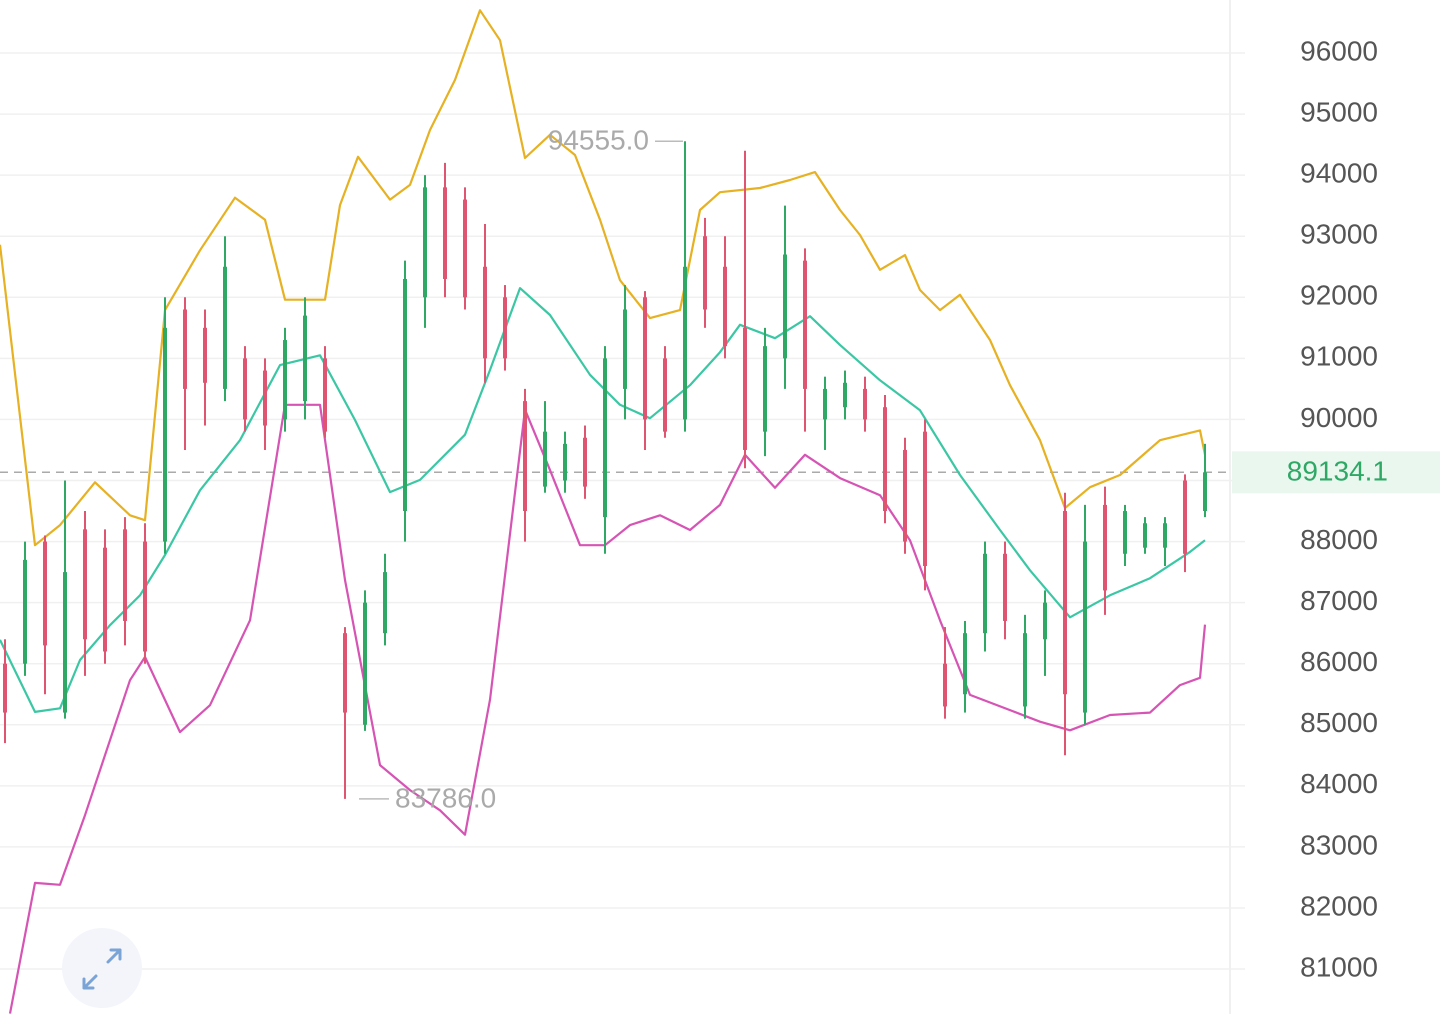 Image resolution: width=1440 pixels, height=1014 pixels. Describe the element at coordinates (1339, 234) in the screenshot. I see `y-tick-label: 93000` at that location.